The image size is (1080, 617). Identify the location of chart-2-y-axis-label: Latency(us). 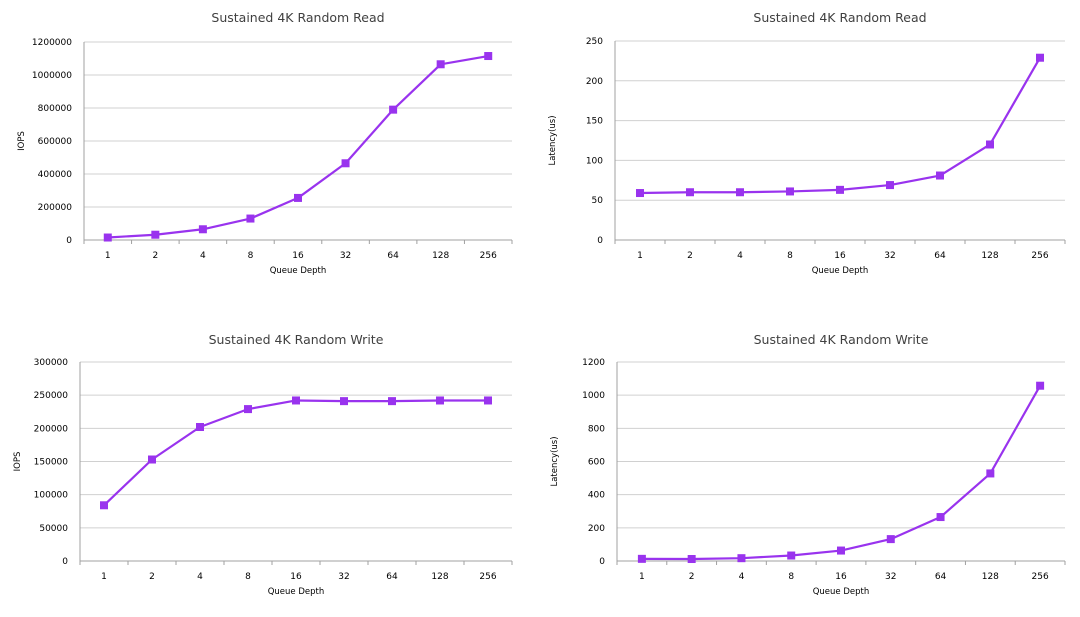
(553, 140).